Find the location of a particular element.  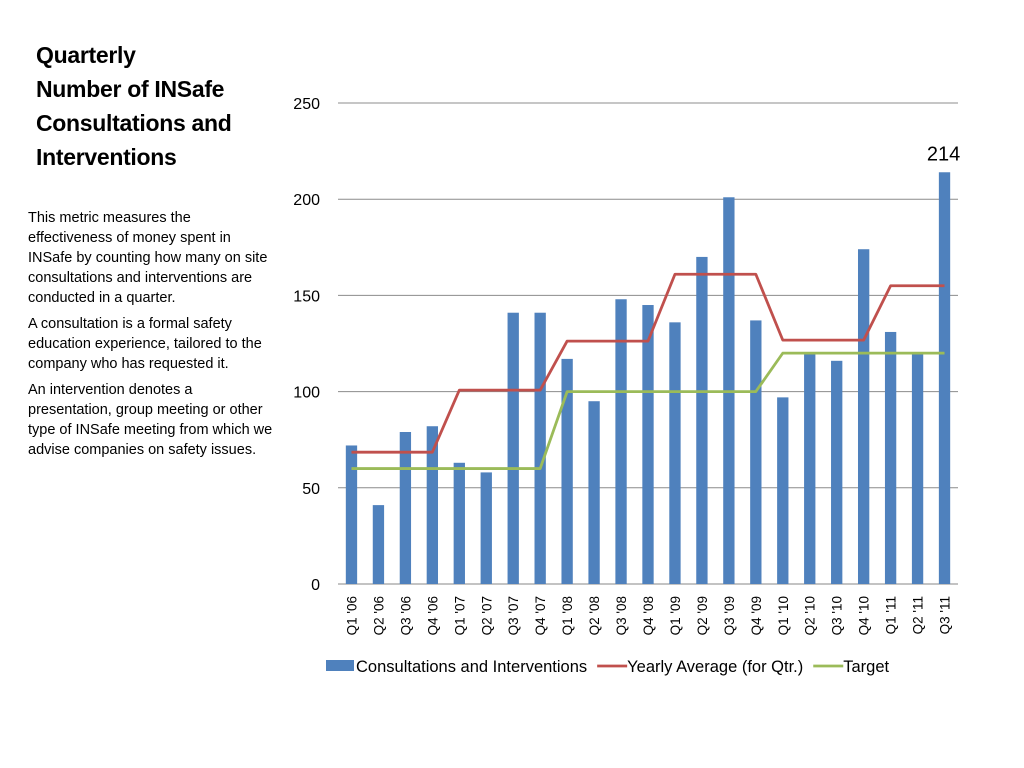

title-line: Interventions is located at coordinates (106, 157).